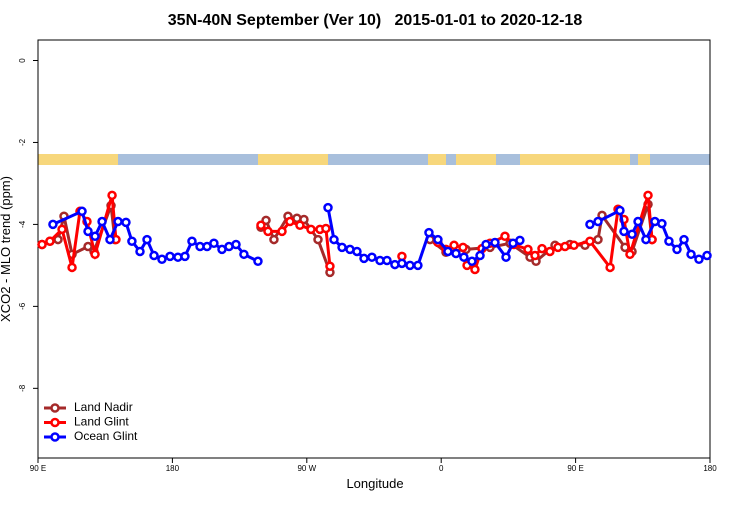 This screenshot has width=750, height=505. What do you see at coordinates (22, 142) in the screenshot?
I see `y-tick-label: -2` at bounding box center [22, 142].